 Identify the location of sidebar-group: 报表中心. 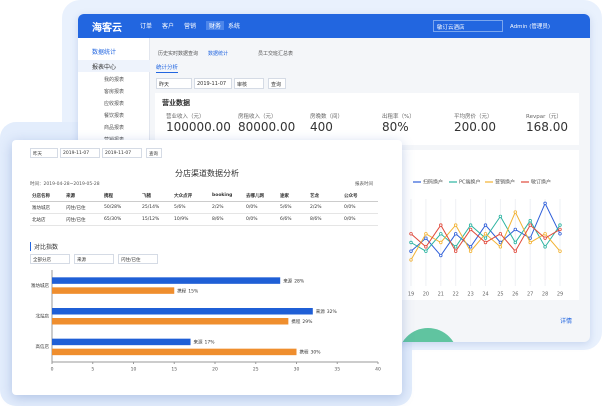
(114, 66).